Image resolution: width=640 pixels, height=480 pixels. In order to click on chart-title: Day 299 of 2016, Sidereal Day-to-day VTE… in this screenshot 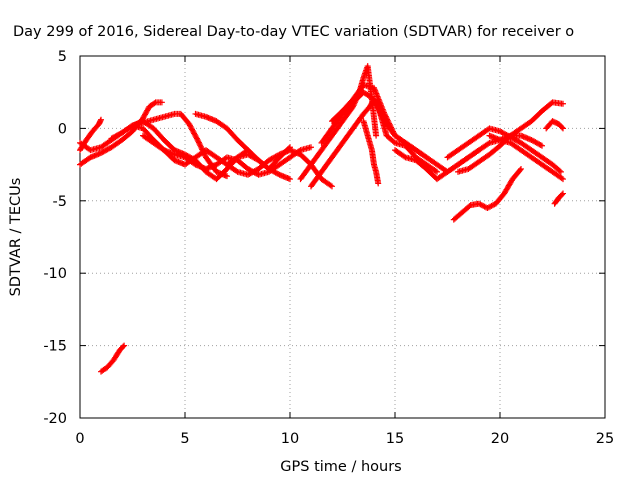, I will do `click(293, 32)`.